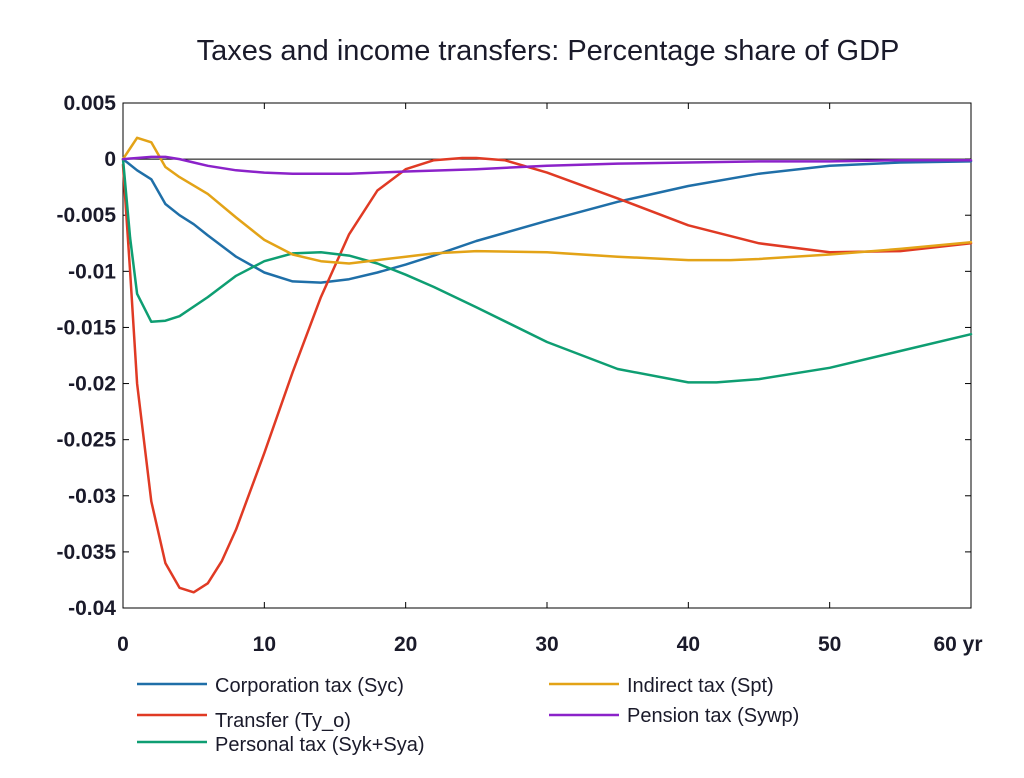  Describe the element at coordinates (86, 215) in the screenshot. I see `y-tick-label: -0.005` at that location.